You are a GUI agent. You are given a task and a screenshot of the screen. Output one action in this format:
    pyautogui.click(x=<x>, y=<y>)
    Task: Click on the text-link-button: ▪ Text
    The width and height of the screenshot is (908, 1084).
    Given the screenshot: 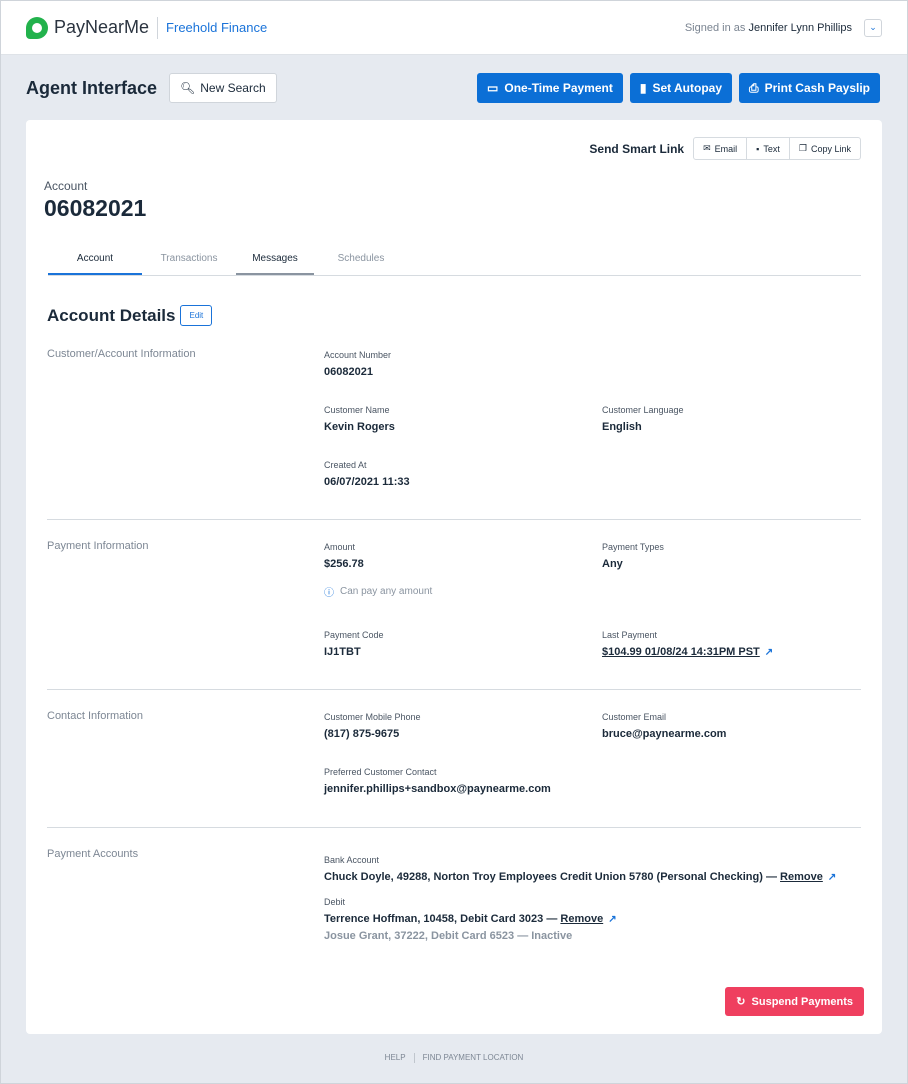 What is the action you would take?
    pyautogui.click(x=767, y=148)
    